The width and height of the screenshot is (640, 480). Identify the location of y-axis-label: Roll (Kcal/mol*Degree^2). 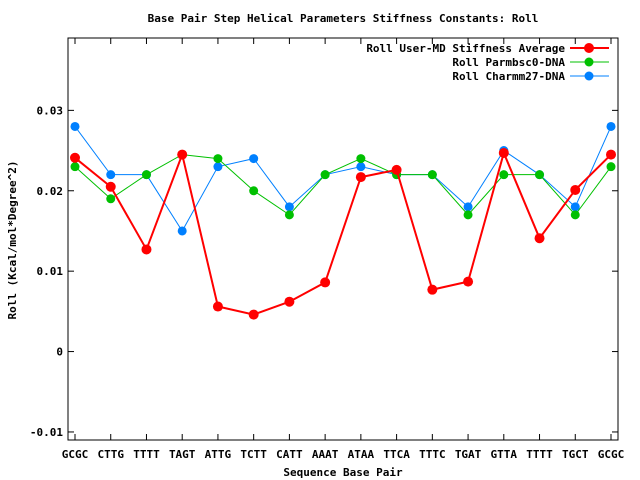
(12, 240).